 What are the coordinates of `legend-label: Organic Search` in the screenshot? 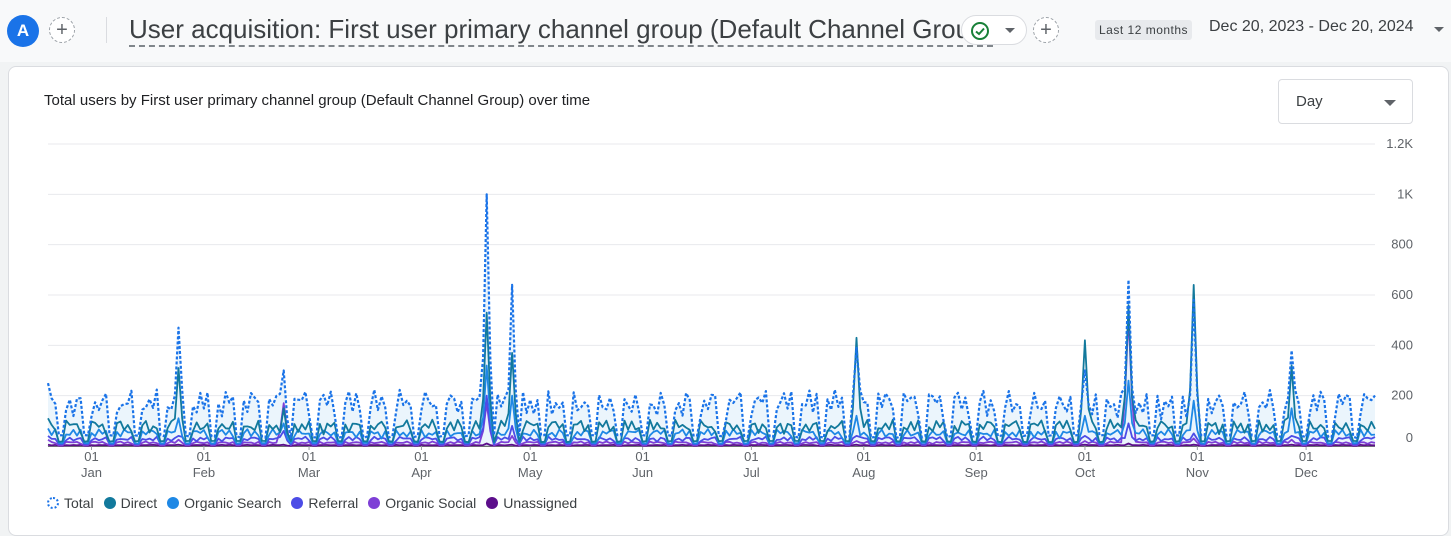 It's located at (233, 503).